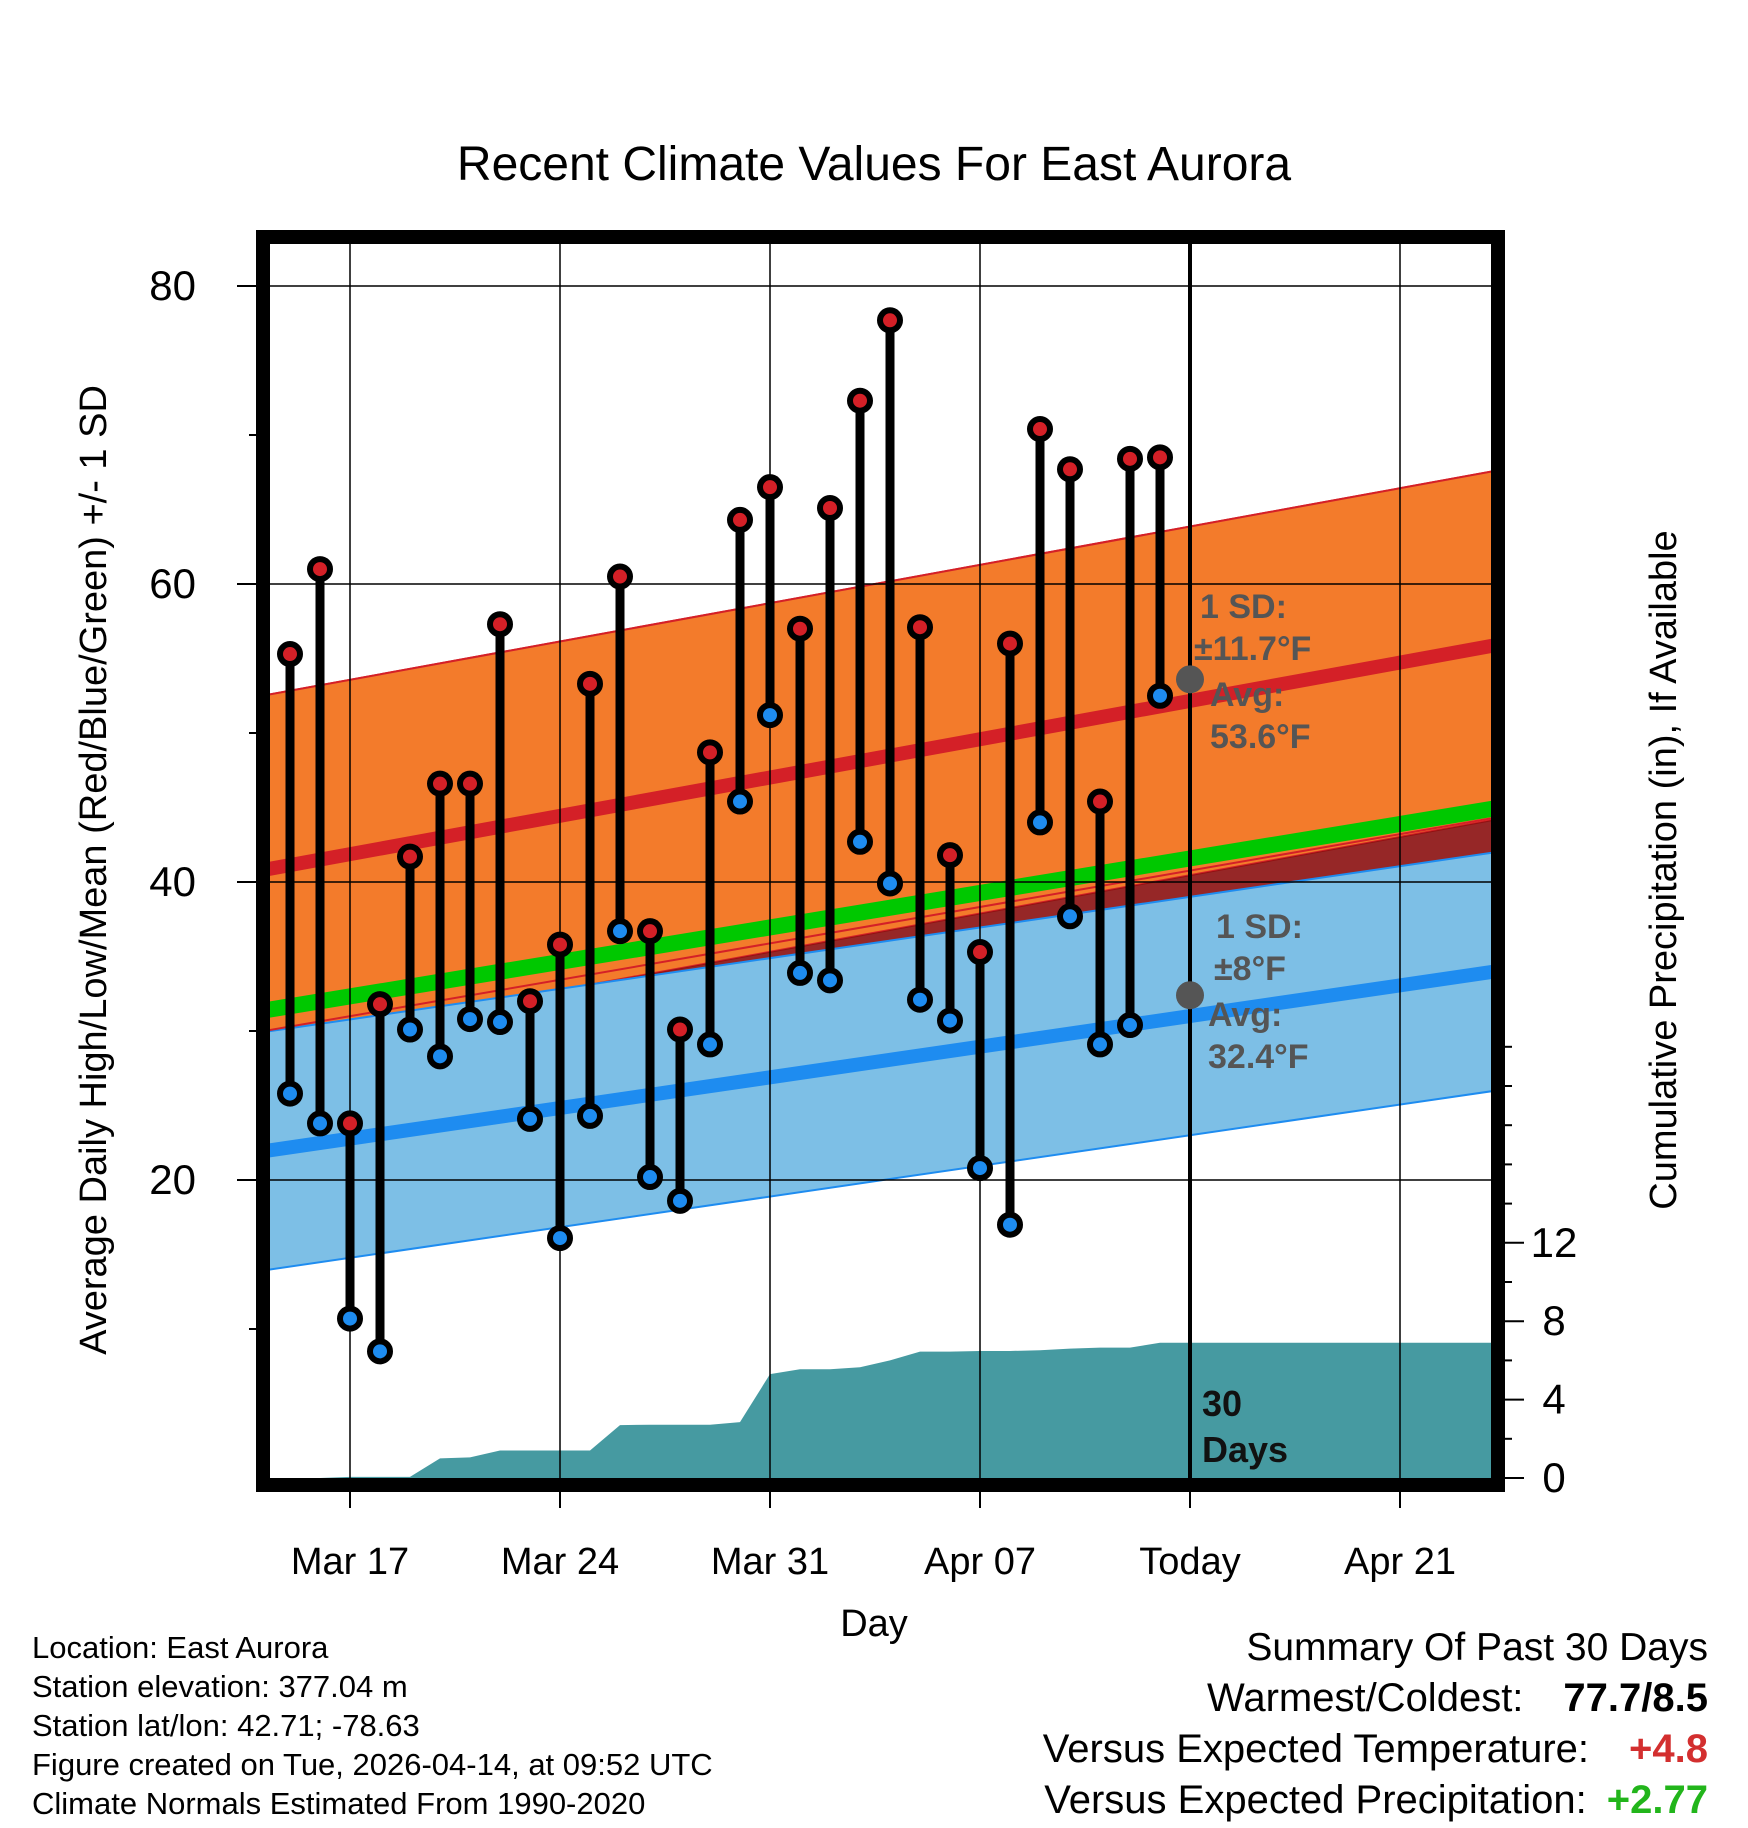  I want to click on period-label-number: 30, so click(1222, 1403).